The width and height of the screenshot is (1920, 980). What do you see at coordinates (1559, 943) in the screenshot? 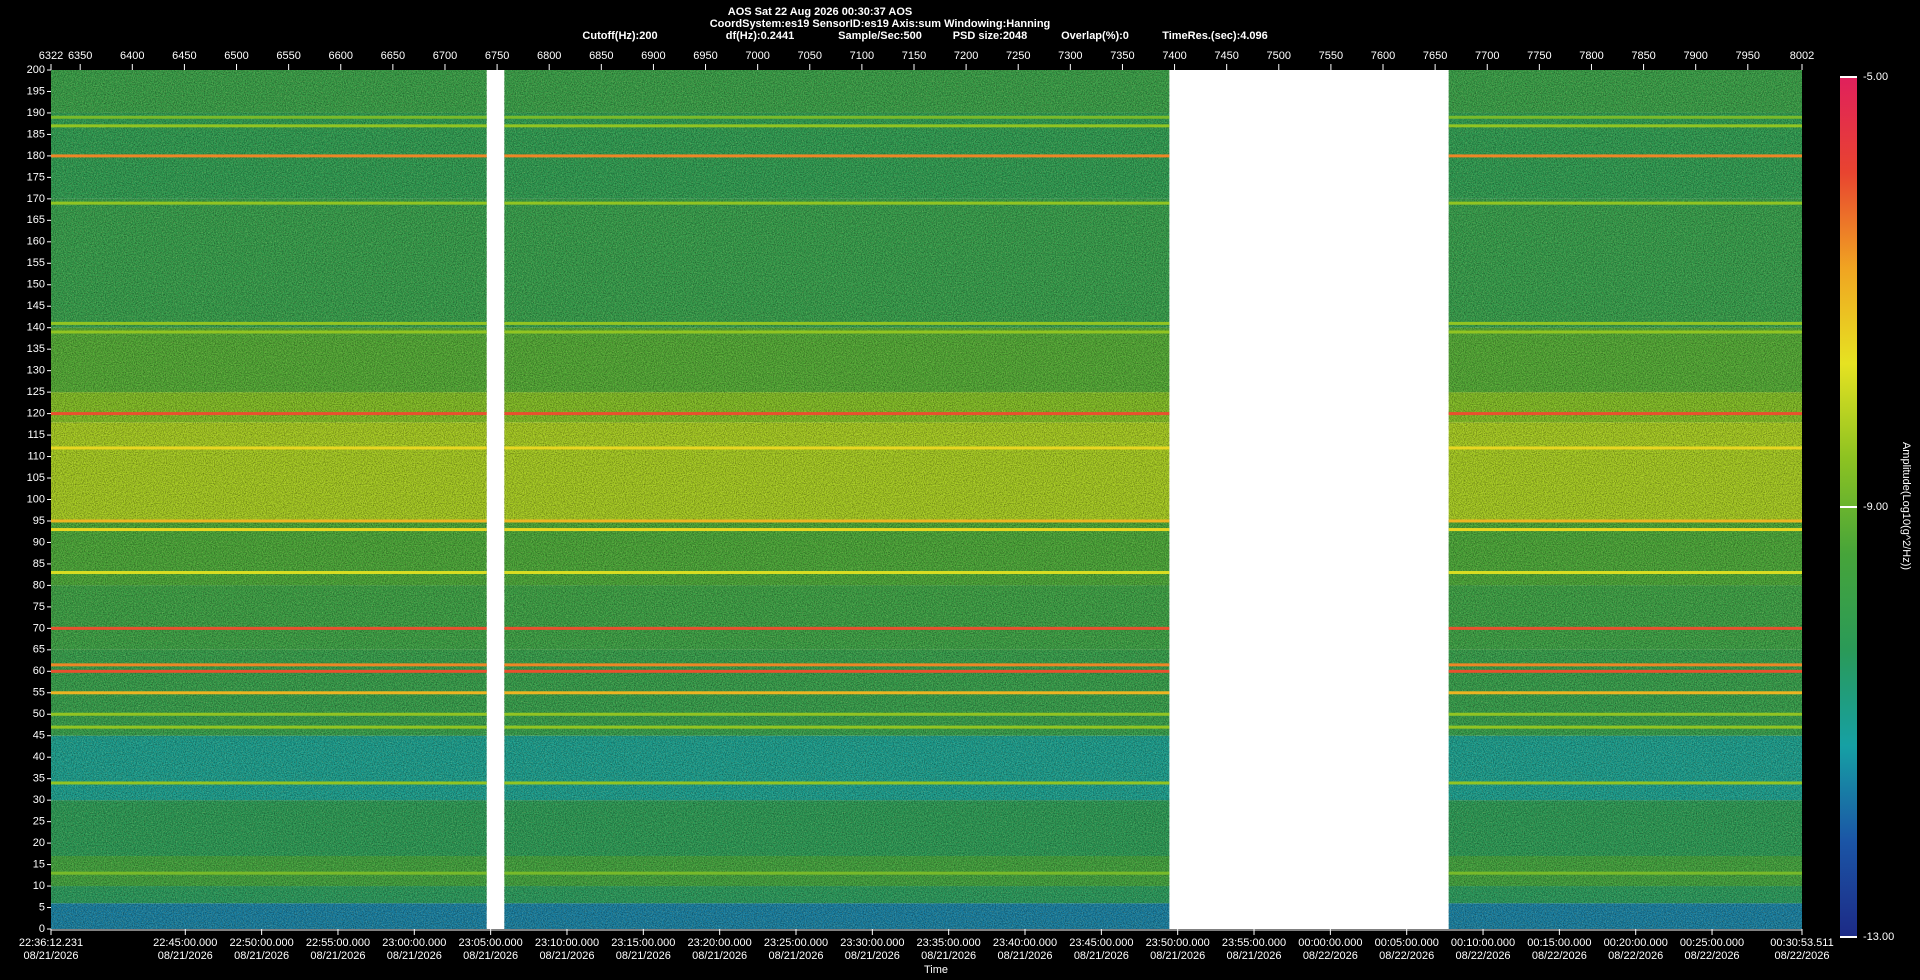
I see `time-tick-label: 00:15:00.000` at bounding box center [1559, 943].